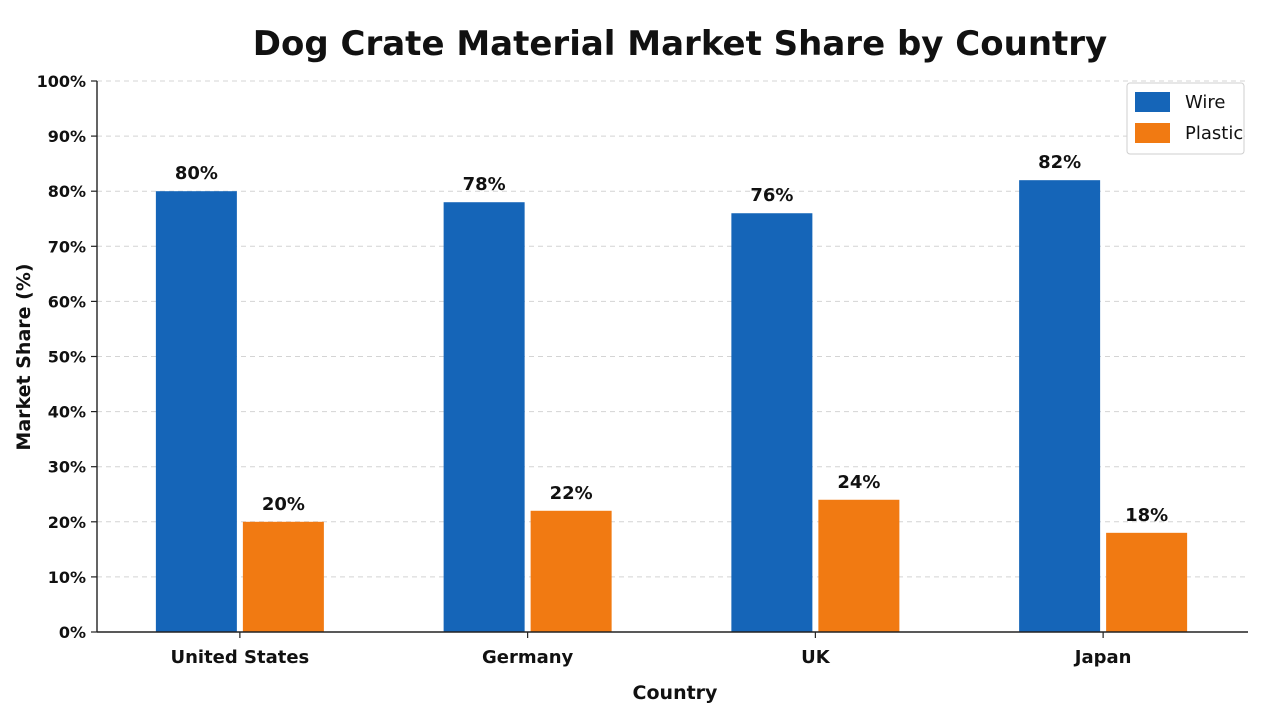 This screenshot has height=720, width=1280. Describe the element at coordinates (67, 467) in the screenshot. I see `y-tick-label: 30%` at that location.